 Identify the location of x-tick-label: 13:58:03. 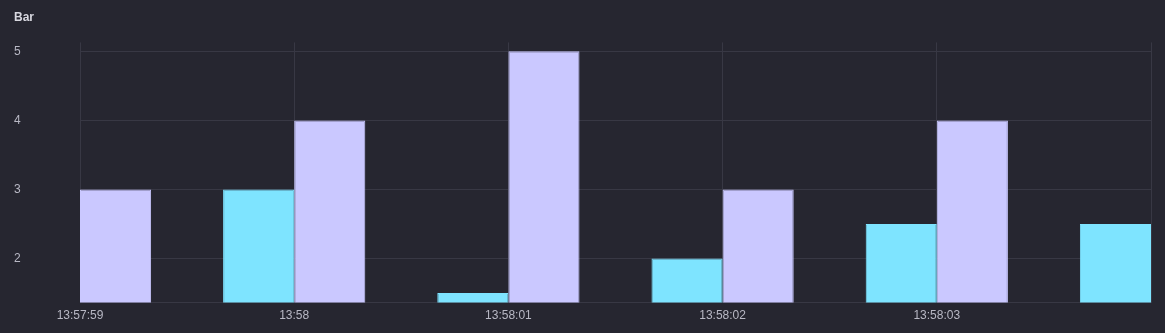
(937, 315).